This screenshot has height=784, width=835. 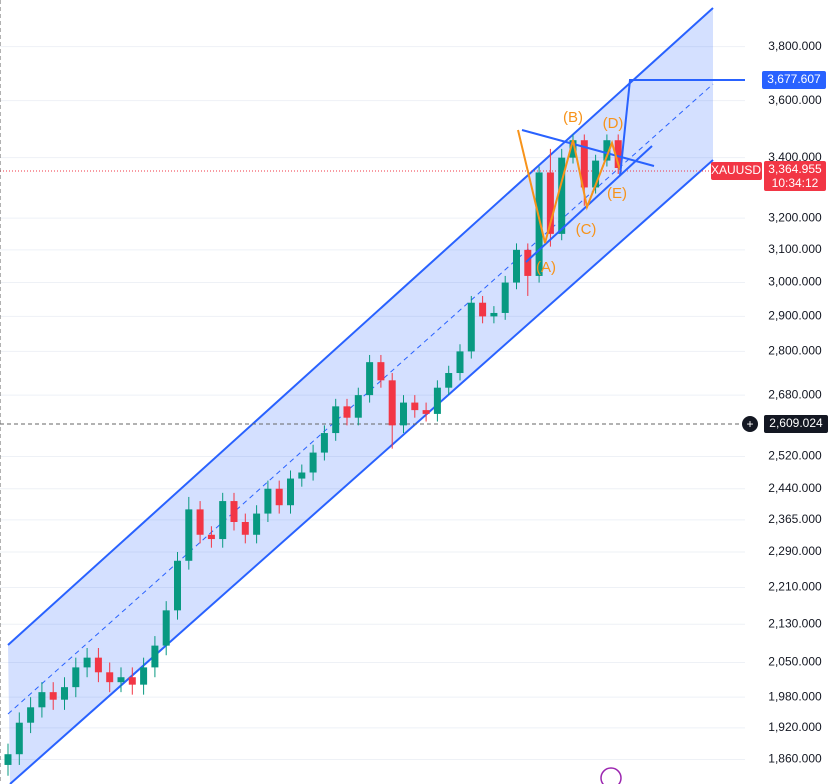 I want to click on annotation: (A), so click(x=546, y=267).